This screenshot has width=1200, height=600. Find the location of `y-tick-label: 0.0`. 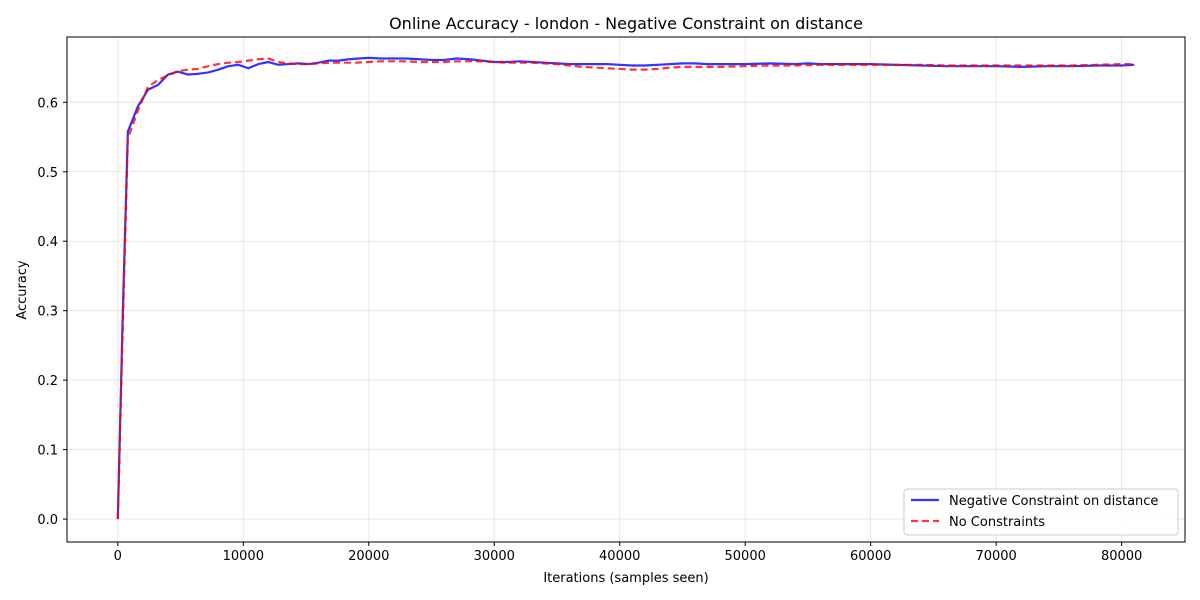

y-tick-label: 0.0 is located at coordinates (47, 520).